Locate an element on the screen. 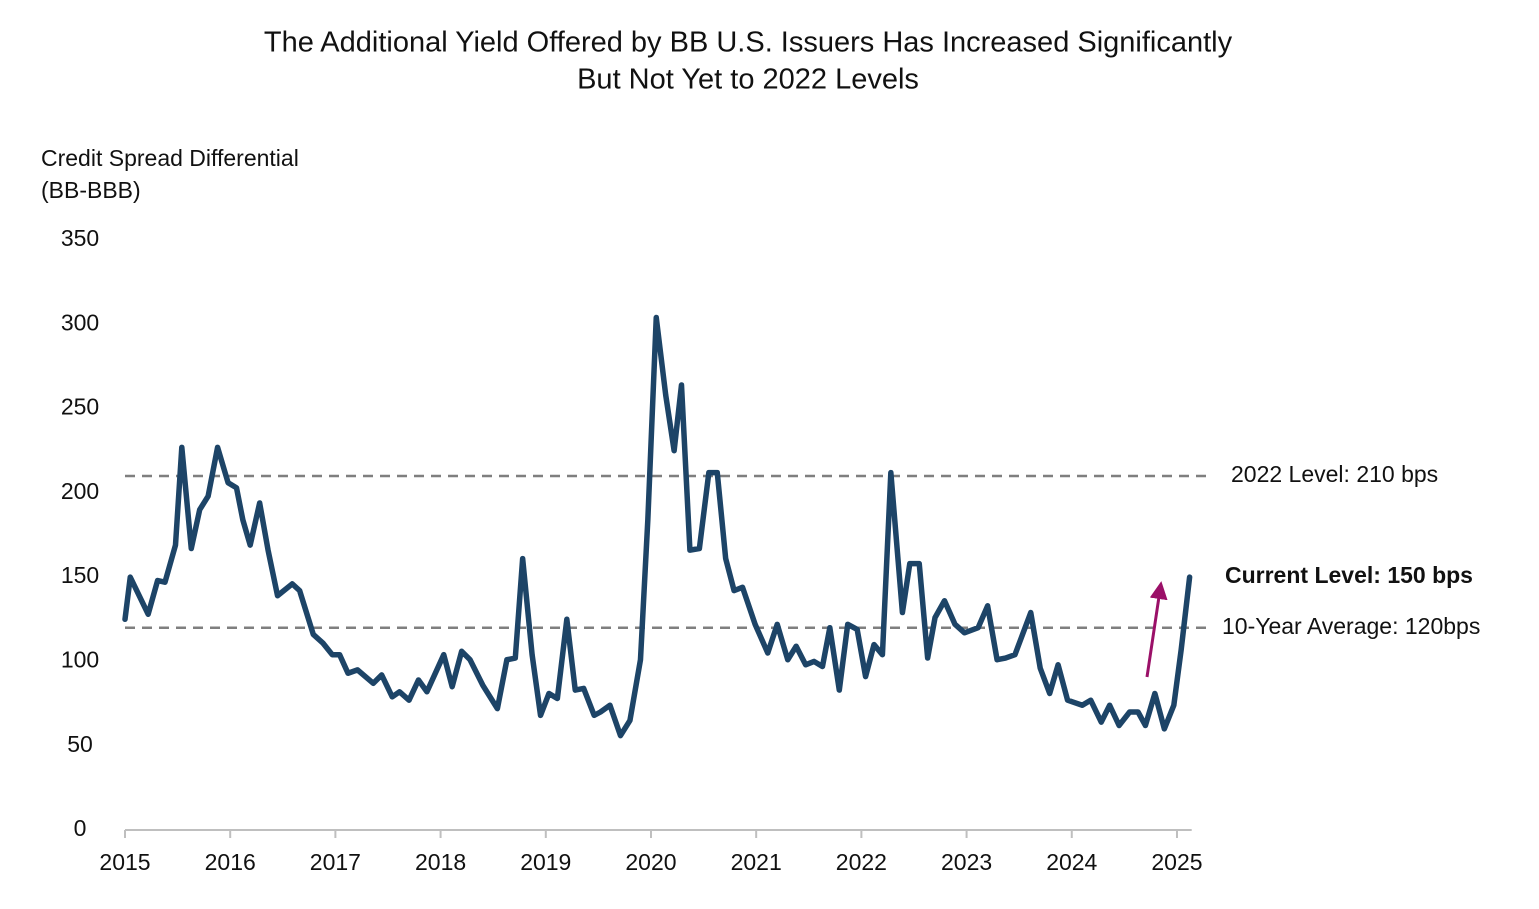  x-tick-label: 2024 is located at coordinates (1071, 862).